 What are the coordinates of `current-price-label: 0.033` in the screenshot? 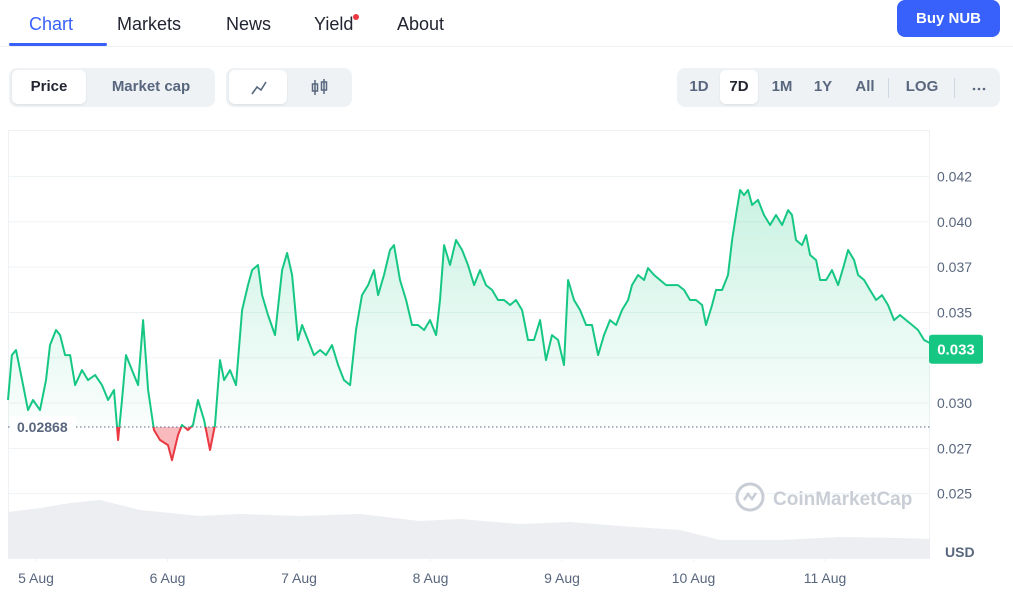 It's located at (956, 350).